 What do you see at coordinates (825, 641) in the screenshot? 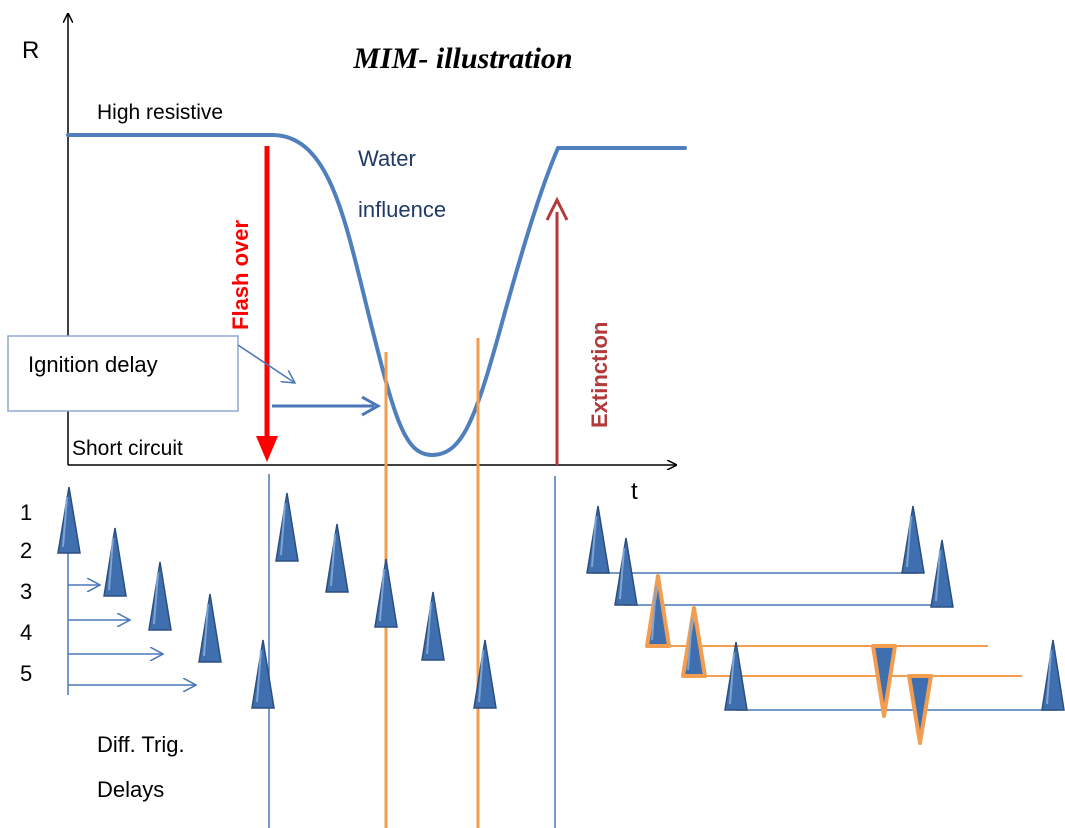
I see `hold-lines` at bounding box center [825, 641].